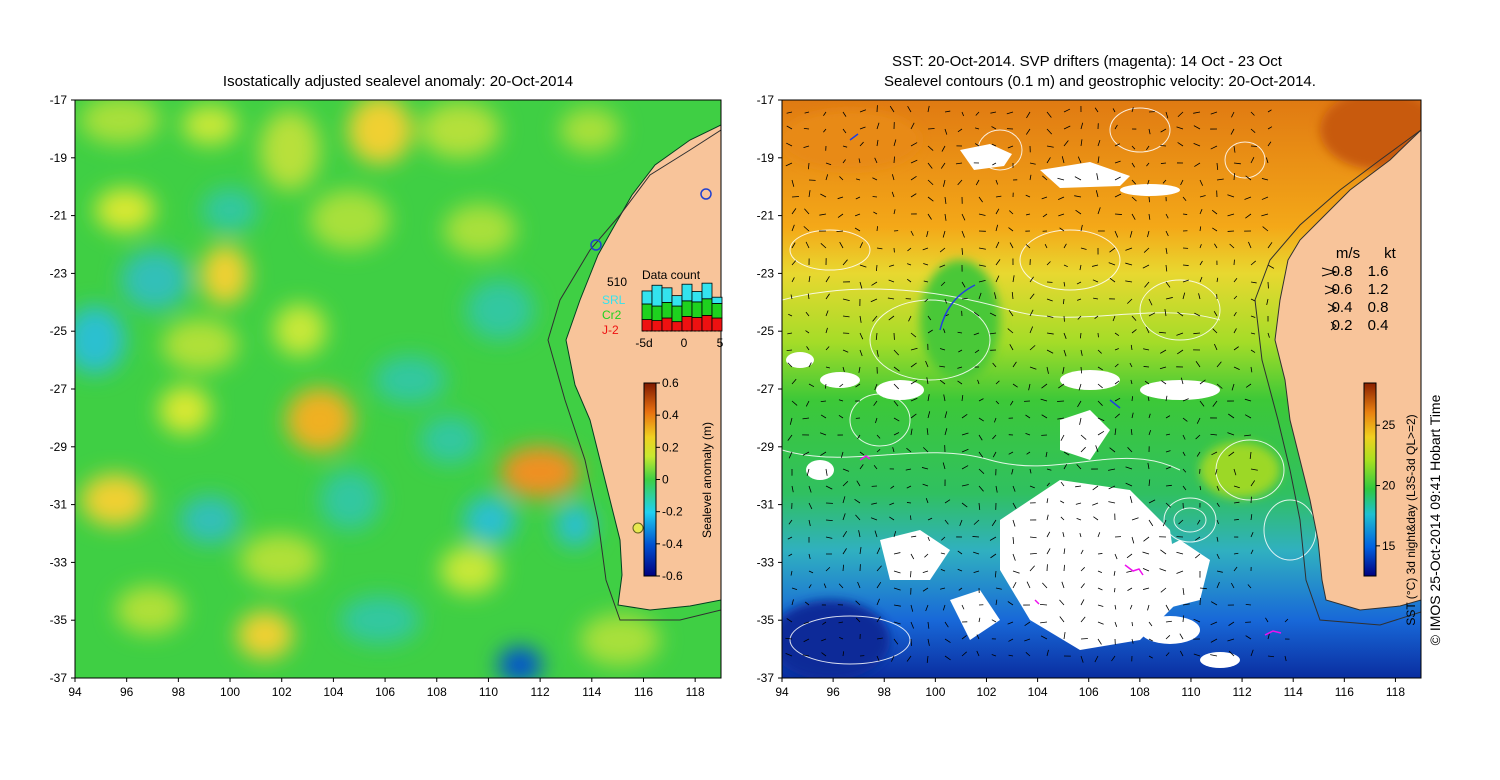 Image resolution: width=1500 pixels, height=780 pixels. I want to click on lon-tick-label: 100, so click(935, 692).